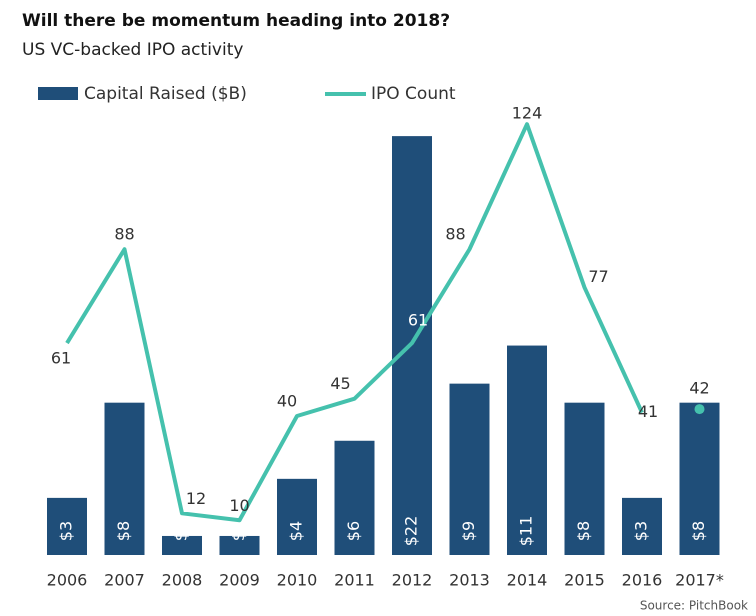  Describe the element at coordinates (469, 580) in the screenshot. I see `x-tick-label: 2013` at that location.